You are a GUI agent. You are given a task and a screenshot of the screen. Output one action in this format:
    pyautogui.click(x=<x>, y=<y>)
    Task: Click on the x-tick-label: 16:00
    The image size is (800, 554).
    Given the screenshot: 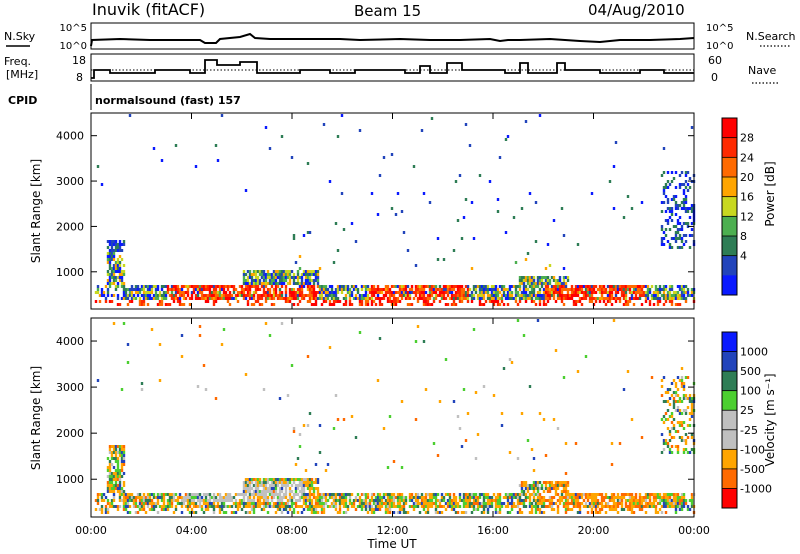 What is the action you would take?
    pyautogui.click(x=493, y=530)
    